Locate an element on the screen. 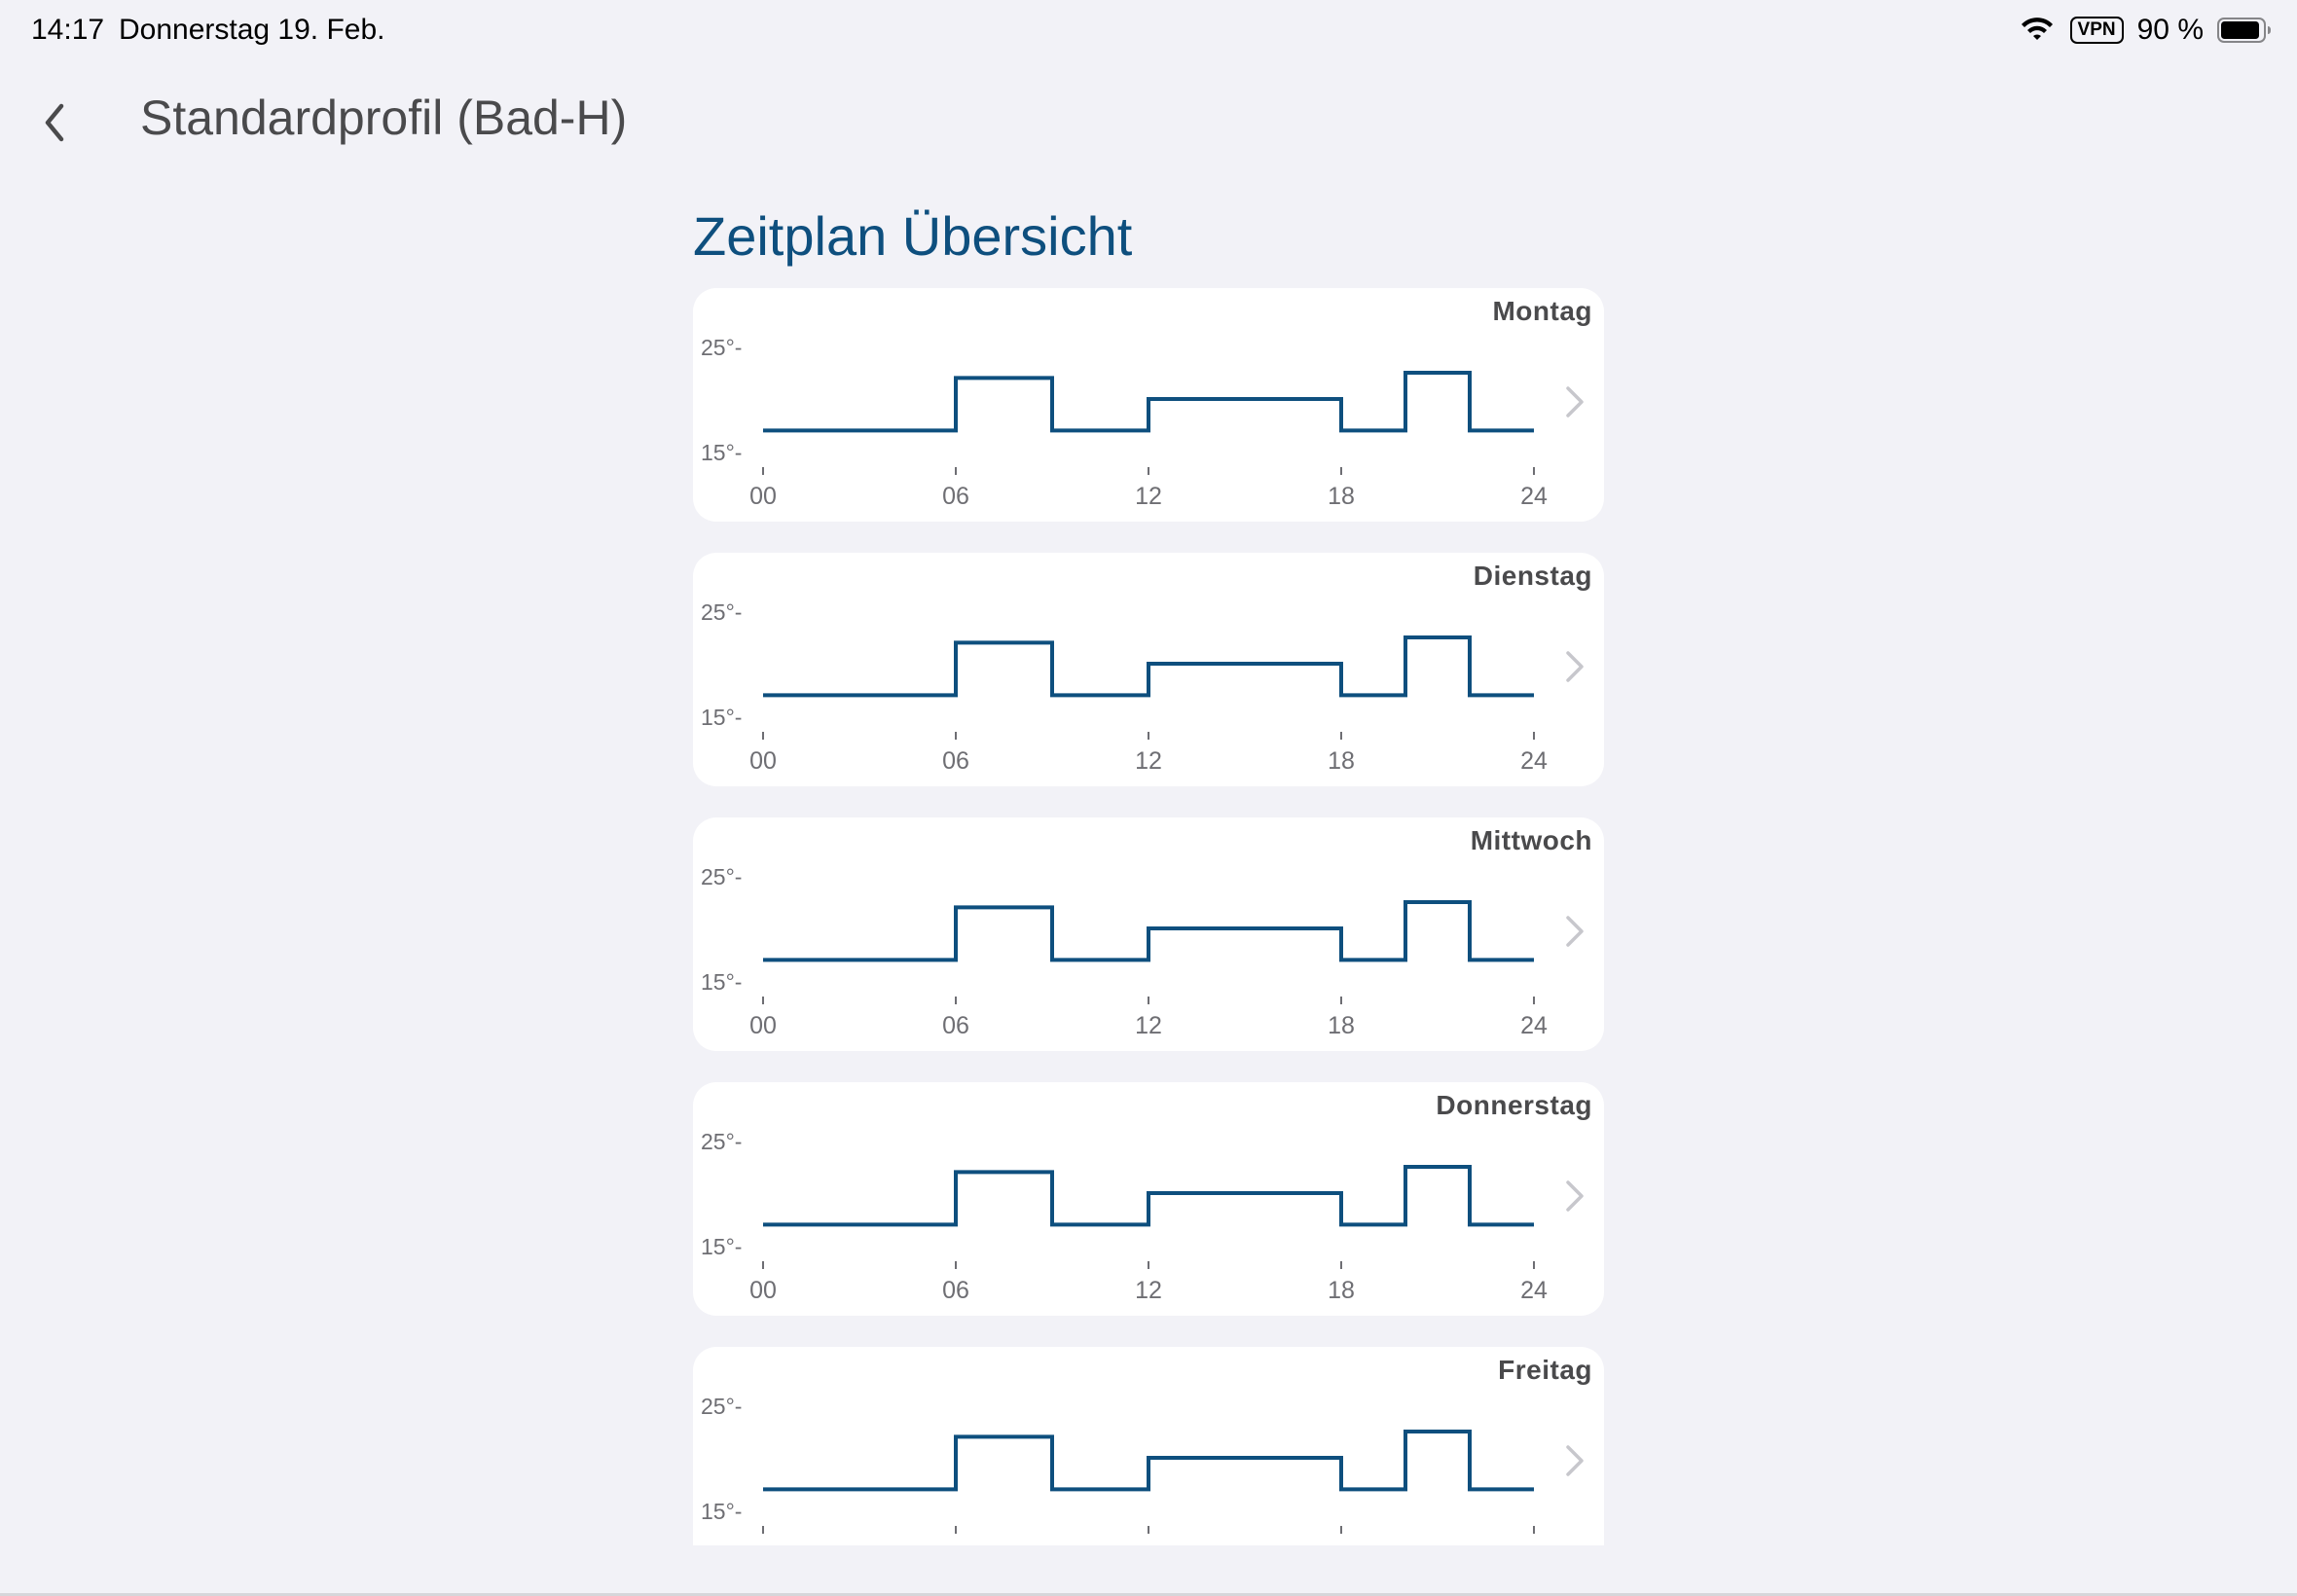 This screenshot has height=1596, width=2297. status-time: 14:17 is located at coordinates (68, 30).